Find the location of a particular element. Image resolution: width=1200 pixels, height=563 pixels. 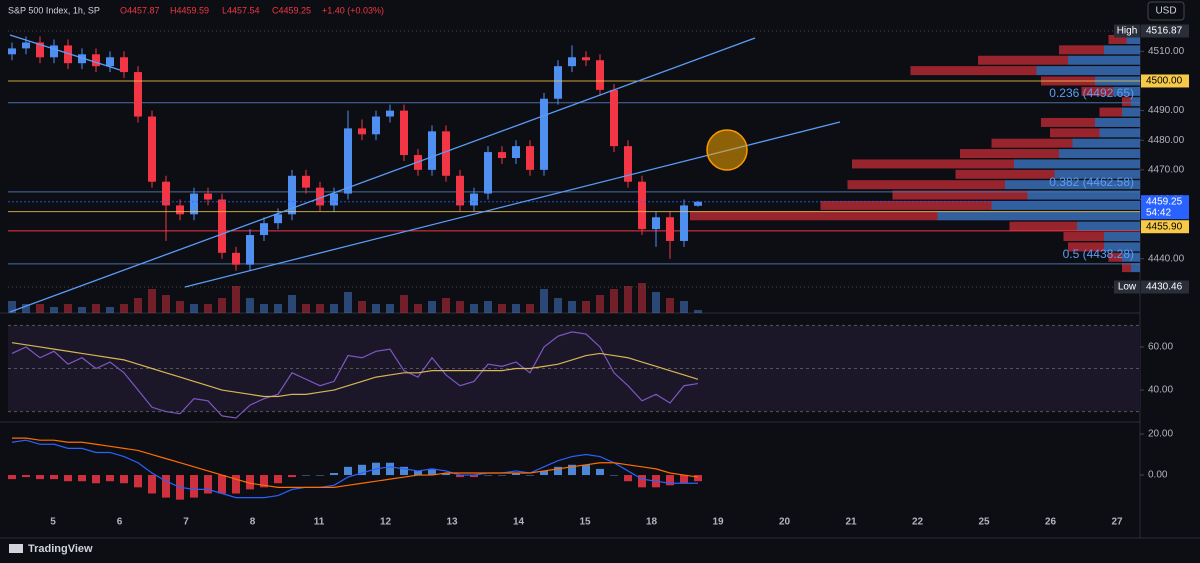

macd-line is located at coordinates (354, 469).